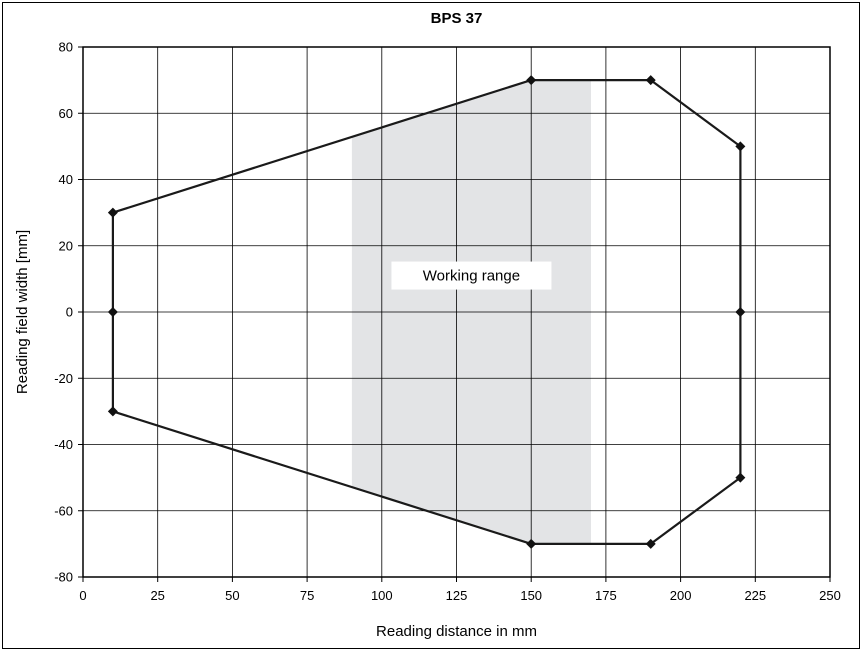 This screenshot has height=653, width=864. Describe the element at coordinates (606, 595) in the screenshot. I see `x-tick-label: 175` at that location.